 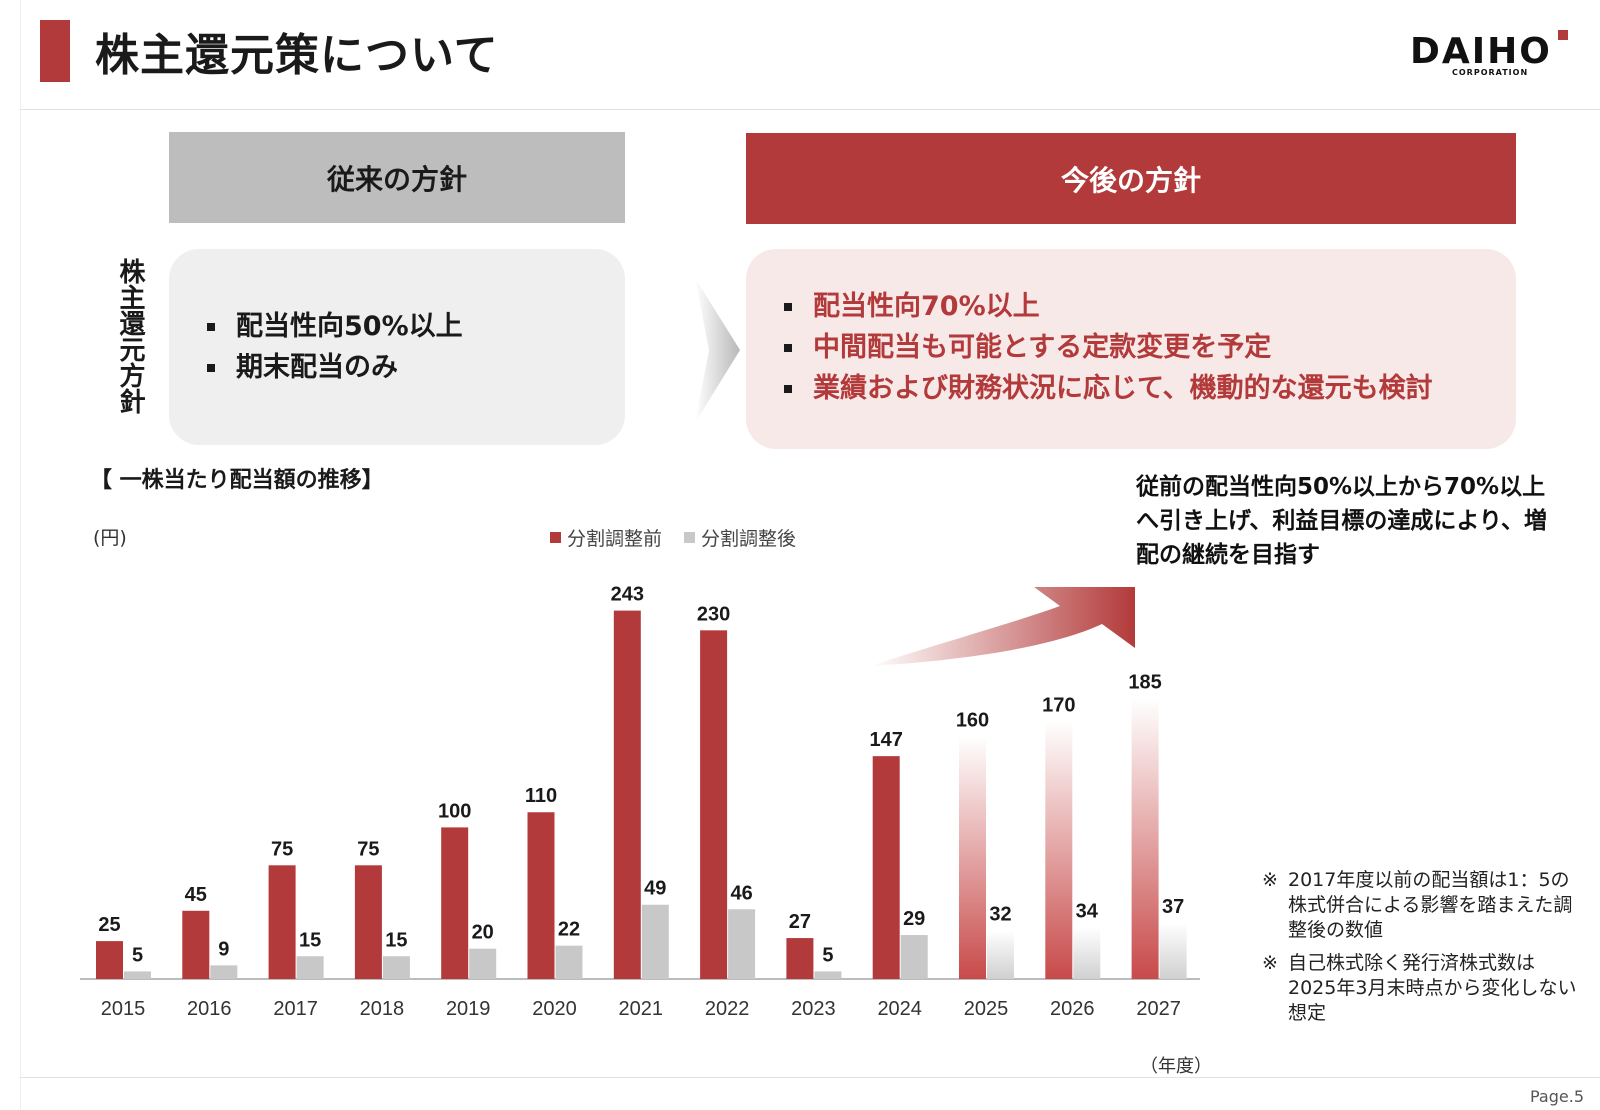 I want to click on data-label: 37, so click(x=1173, y=907).